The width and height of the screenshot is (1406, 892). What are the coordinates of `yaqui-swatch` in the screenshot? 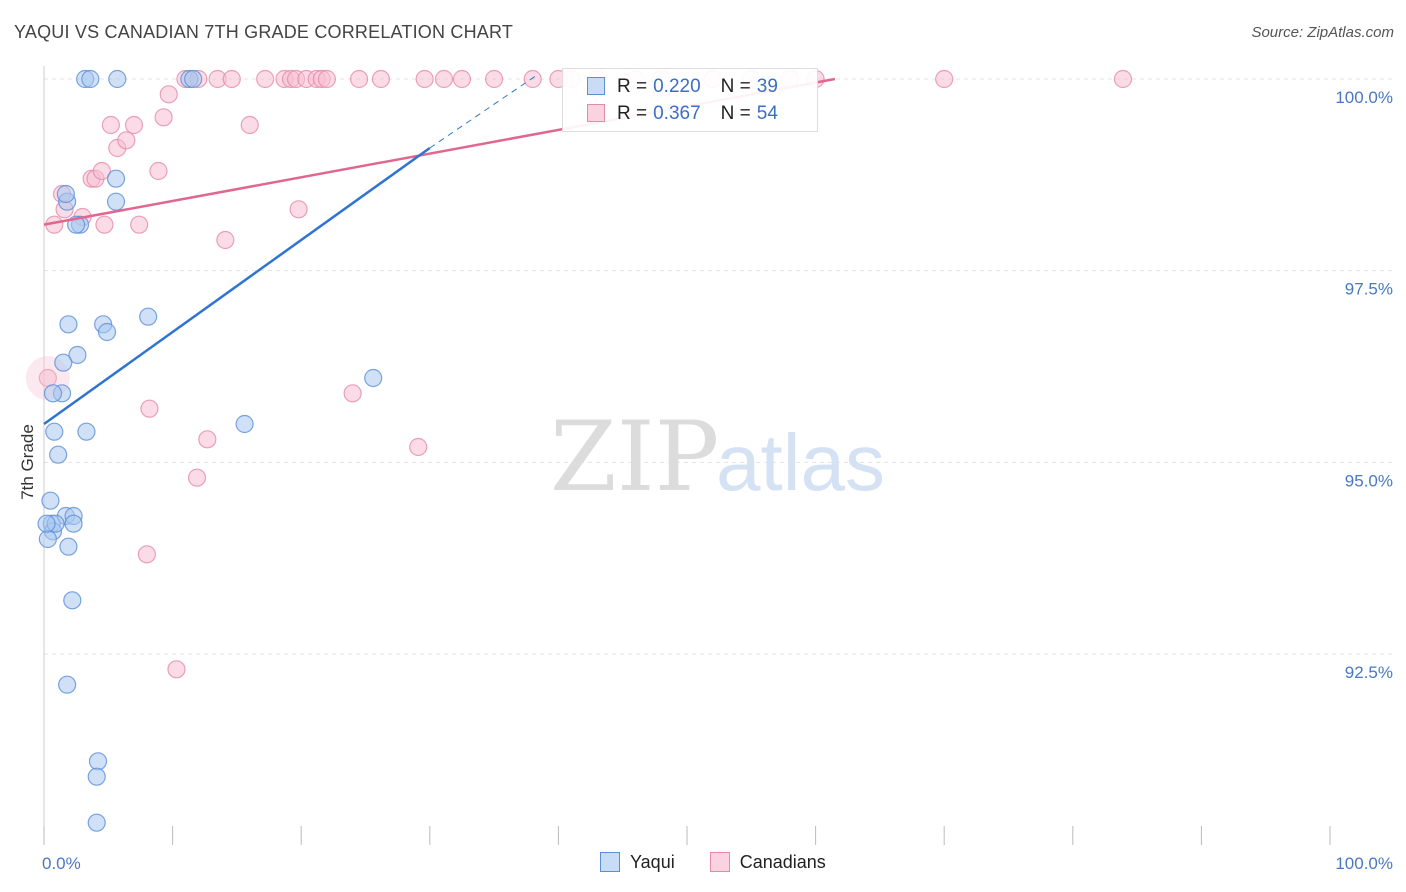 It's located at (596, 86).